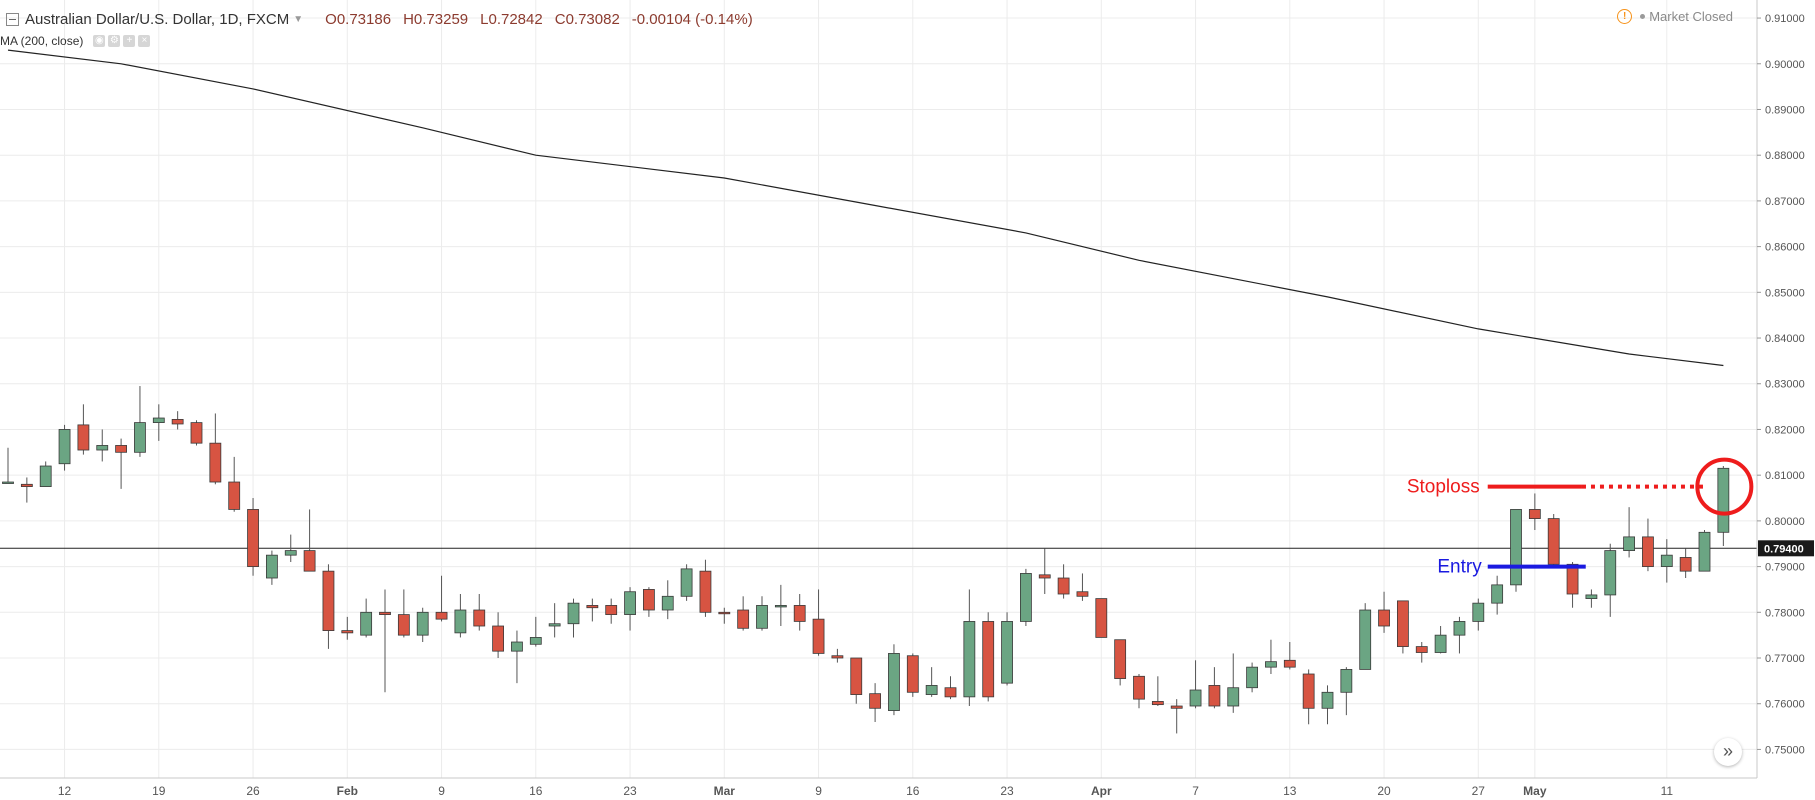 The height and width of the screenshot is (800, 1815). I want to click on ohlc-close: C0.73082, so click(587, 19).